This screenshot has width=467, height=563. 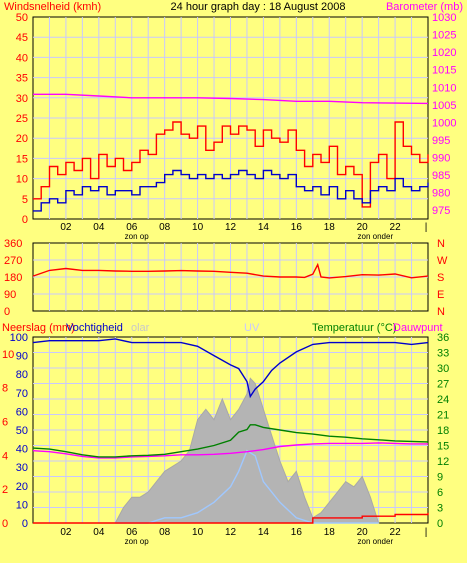 I want to click on humidity-y-tick-label: 30, so click(x=22, y=468).